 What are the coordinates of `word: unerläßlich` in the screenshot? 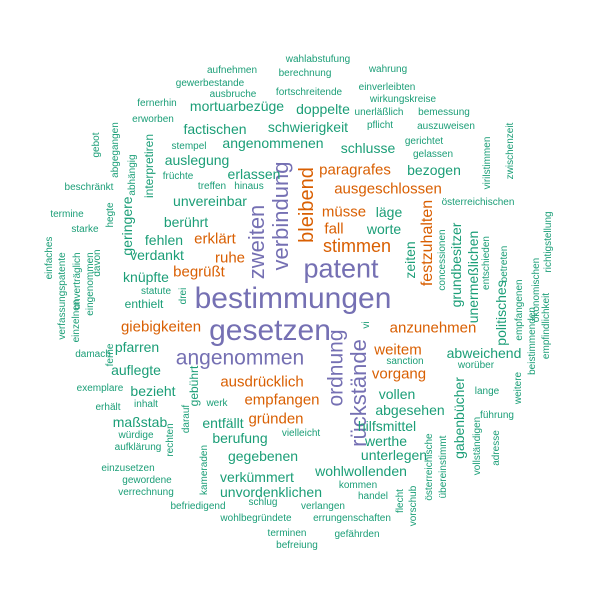 It's located at (379, 112).